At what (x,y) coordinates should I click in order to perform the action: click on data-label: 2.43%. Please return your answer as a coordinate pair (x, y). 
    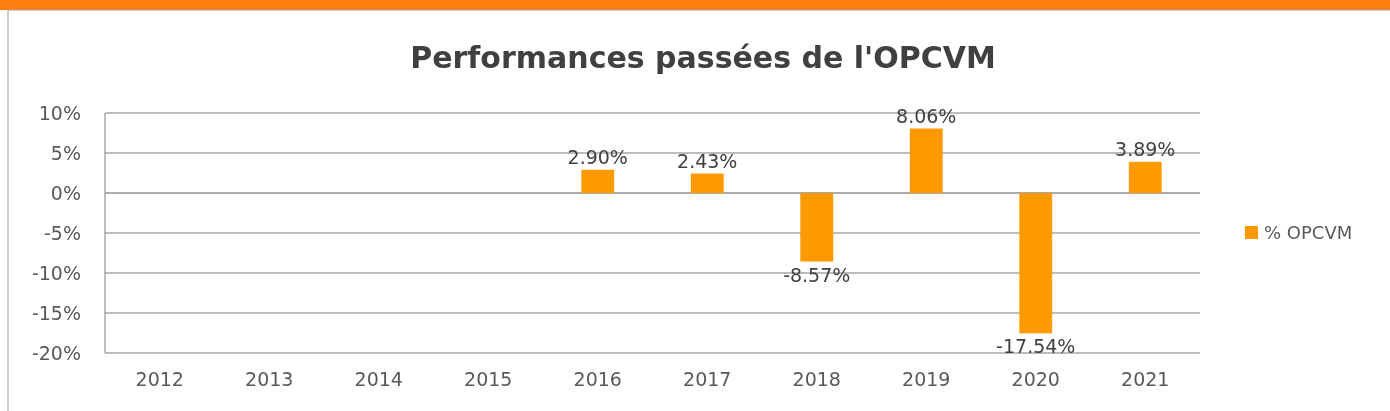
    Looking at the image, I should click on (707, 160).